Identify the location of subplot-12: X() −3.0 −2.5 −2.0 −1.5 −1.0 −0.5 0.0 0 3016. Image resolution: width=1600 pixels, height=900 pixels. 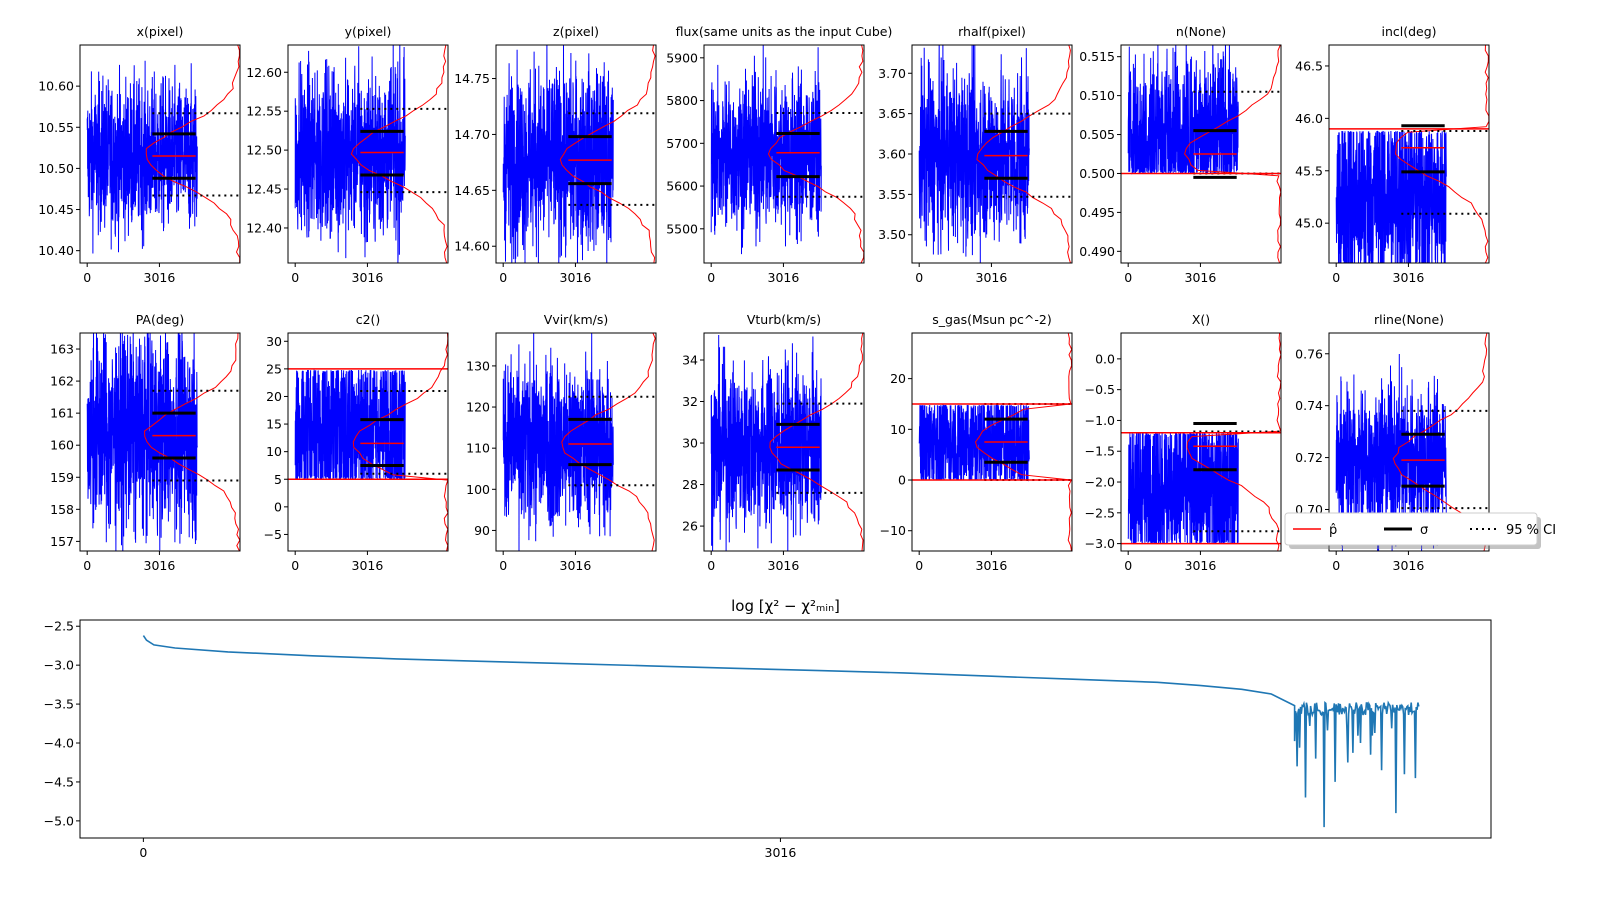
(1183, 442).